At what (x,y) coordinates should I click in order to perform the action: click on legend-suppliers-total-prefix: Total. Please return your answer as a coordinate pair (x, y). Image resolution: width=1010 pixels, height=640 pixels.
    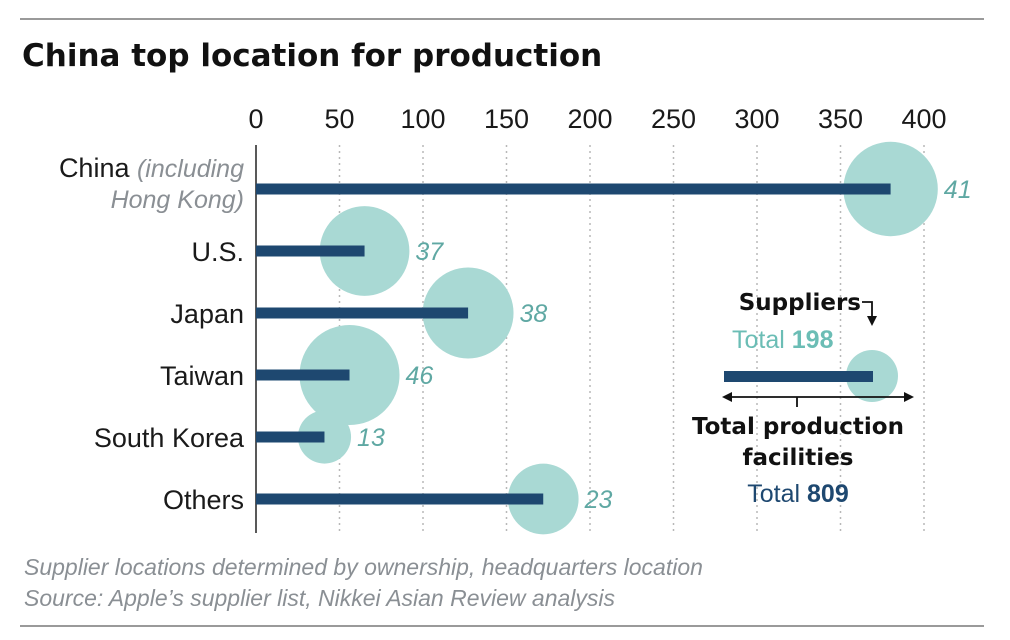
    Looking at the image, I should click on (762, 340).